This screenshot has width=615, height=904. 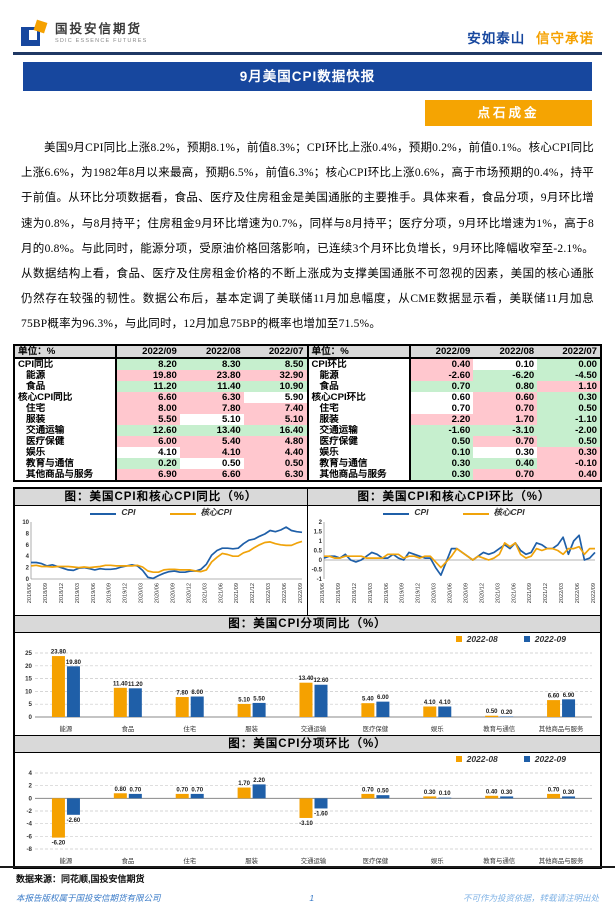 What do you see at coordinates (275, 386) in the screenshot?
I see `table-cell: 10.90` at bounding box center [275, 386].